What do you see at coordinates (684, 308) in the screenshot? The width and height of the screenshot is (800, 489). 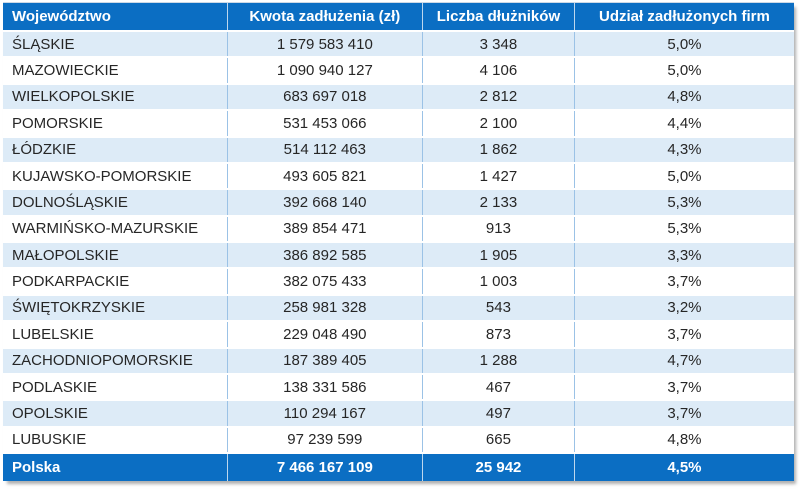 I see `share-cell: 3,2%` at bounding box center [684, 308].